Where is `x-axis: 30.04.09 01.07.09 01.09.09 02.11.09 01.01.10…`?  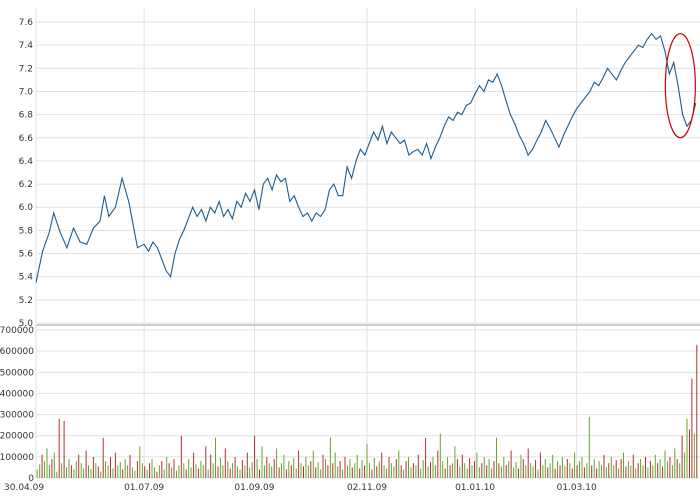 x-axis: 30.04.09 01.07.09 01.09.09 02.11.09 01.01.10… is located at coordinates (300, 488).